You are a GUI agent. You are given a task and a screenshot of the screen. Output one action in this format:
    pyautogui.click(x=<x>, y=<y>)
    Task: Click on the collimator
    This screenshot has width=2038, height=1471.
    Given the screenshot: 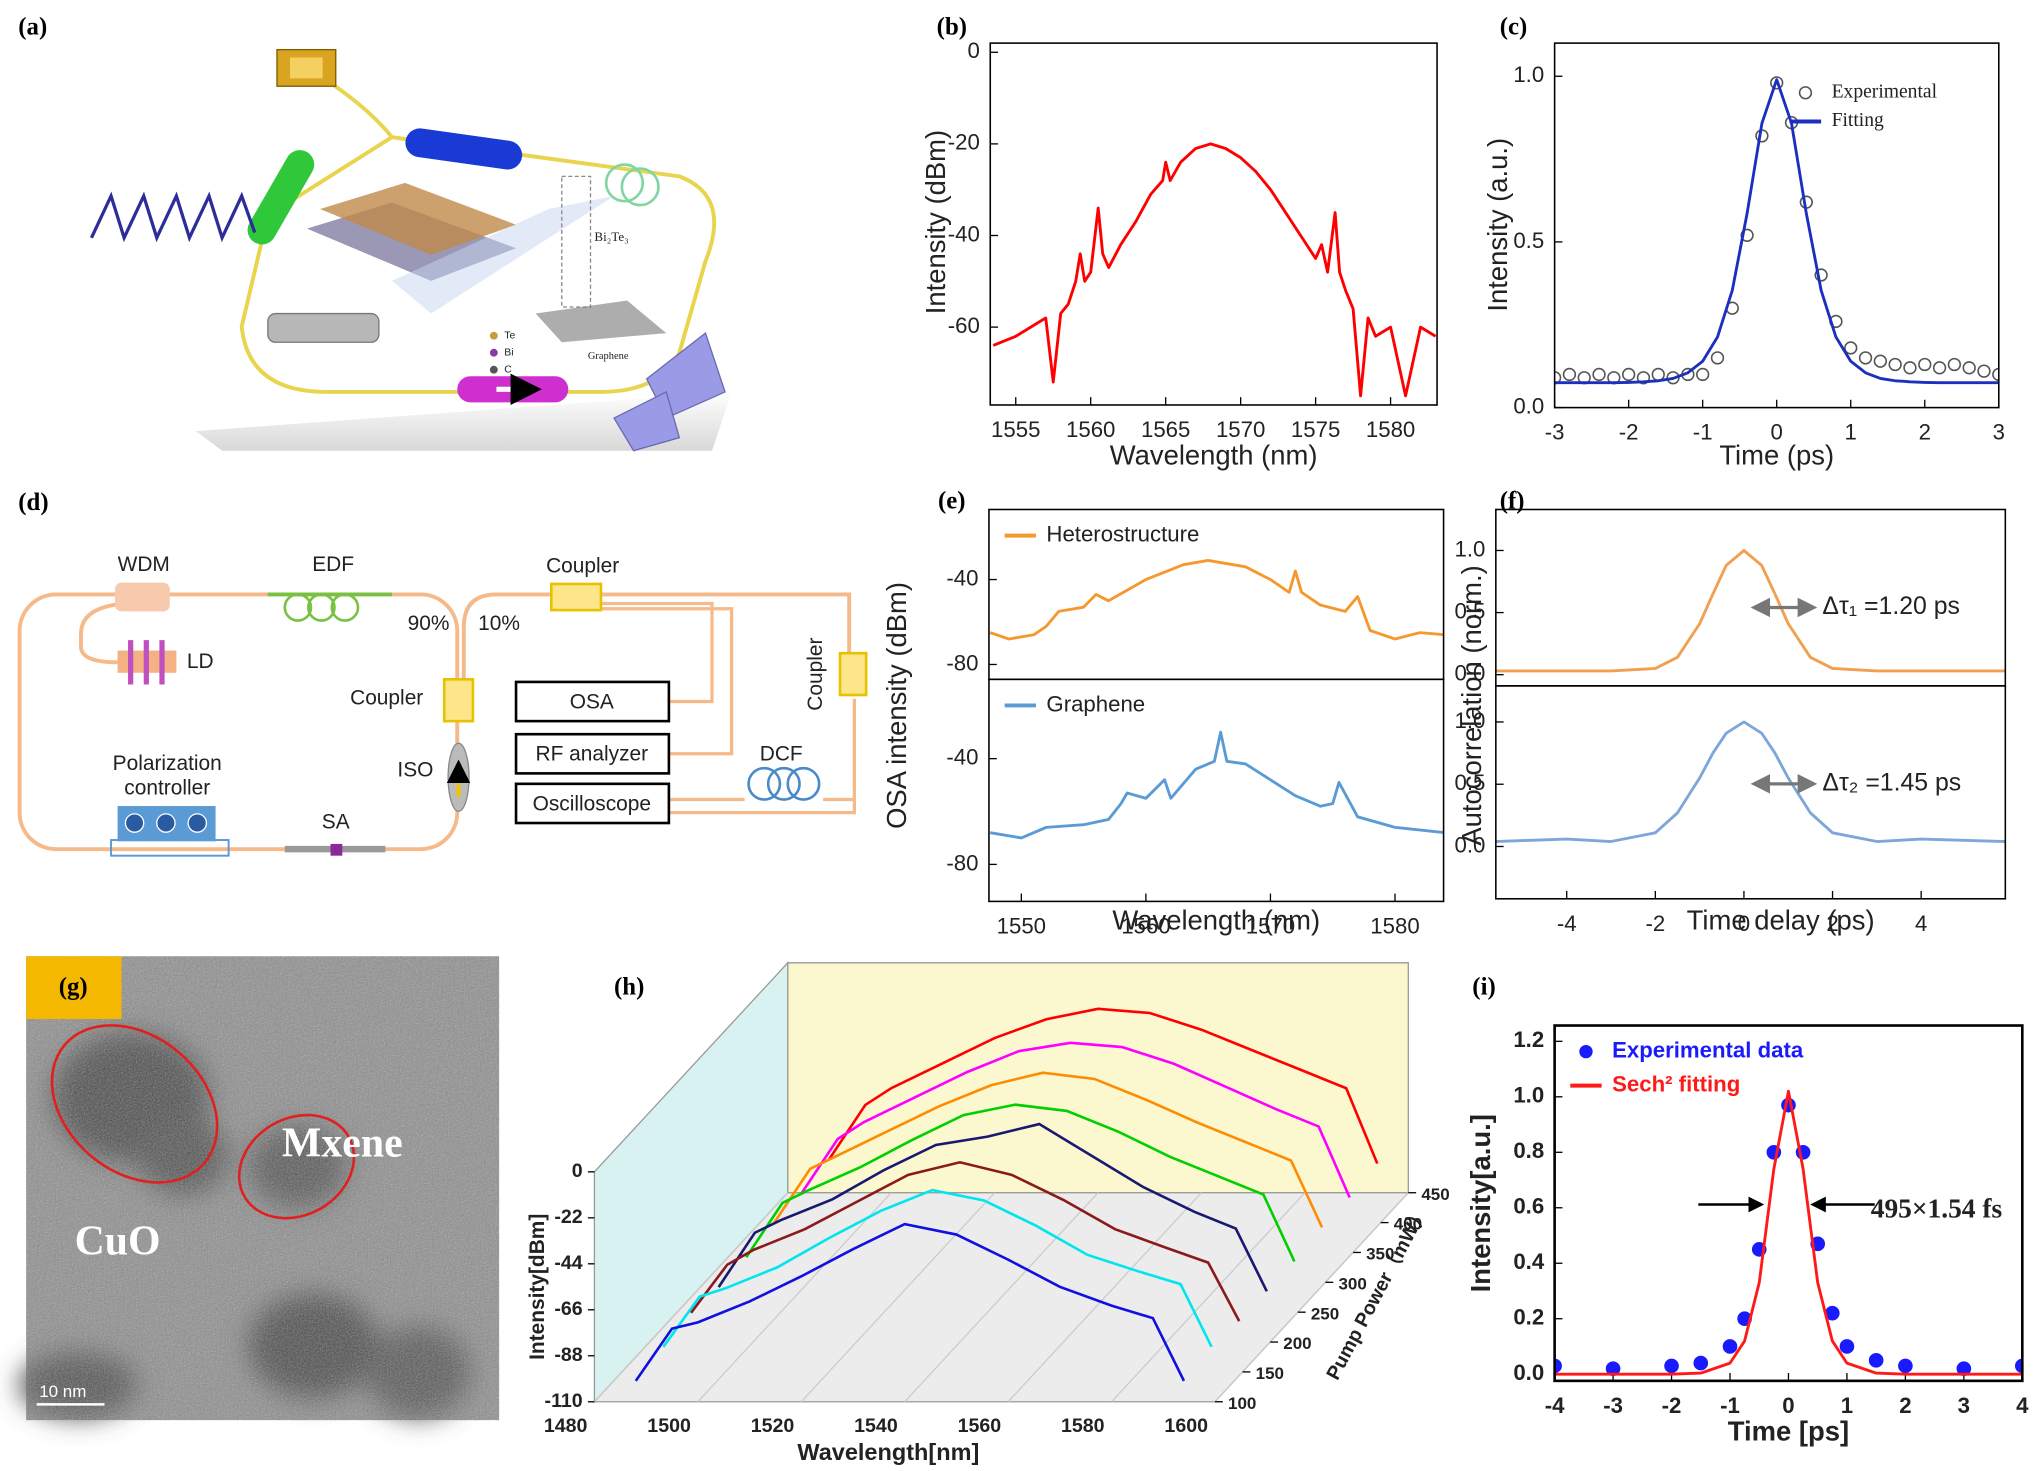 What is the action you would take?
    pyautogui.click(x=323, y=327)
    